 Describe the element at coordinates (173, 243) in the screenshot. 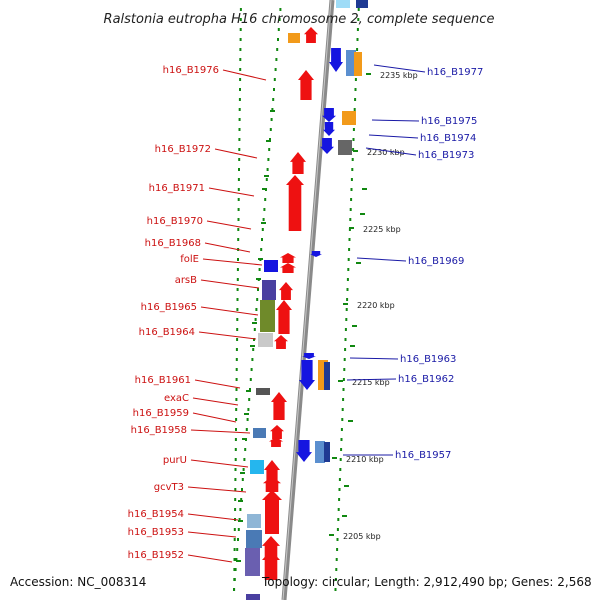

I see `gene-label-h16_B1968: h16_B1968` at that location.